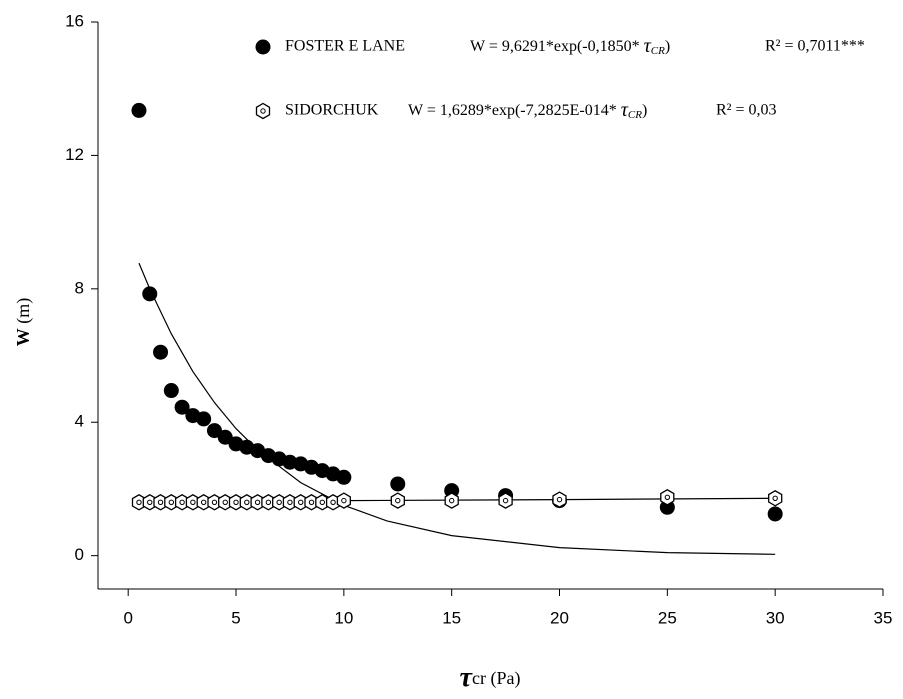  Describe the element at coordinates (815, 46) in the screenshot. I see `legend-r2: R² = 0,7011***` at that location.